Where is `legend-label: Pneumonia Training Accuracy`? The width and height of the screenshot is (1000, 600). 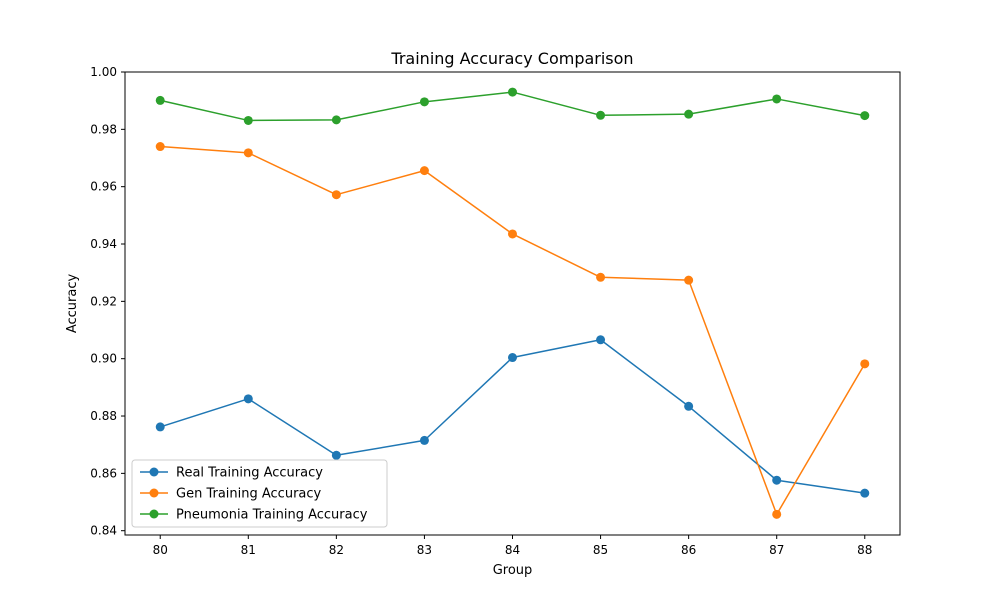
legend-label: Pneumonia Training Accuracy is located at coordinates (272, 515).